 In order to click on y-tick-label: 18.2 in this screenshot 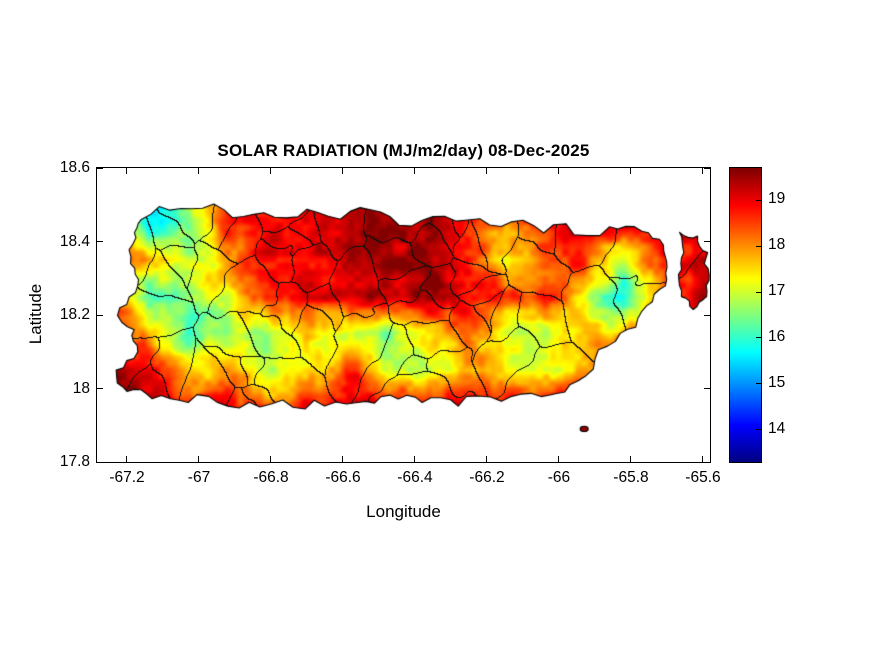, I will do `click(74, 314)`.